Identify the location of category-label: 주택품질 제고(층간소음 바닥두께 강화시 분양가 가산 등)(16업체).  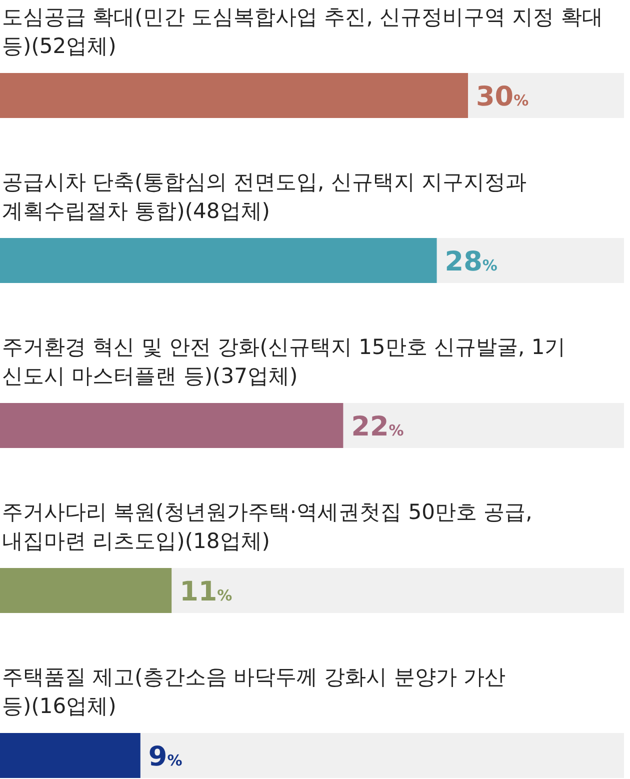
(254, 691).